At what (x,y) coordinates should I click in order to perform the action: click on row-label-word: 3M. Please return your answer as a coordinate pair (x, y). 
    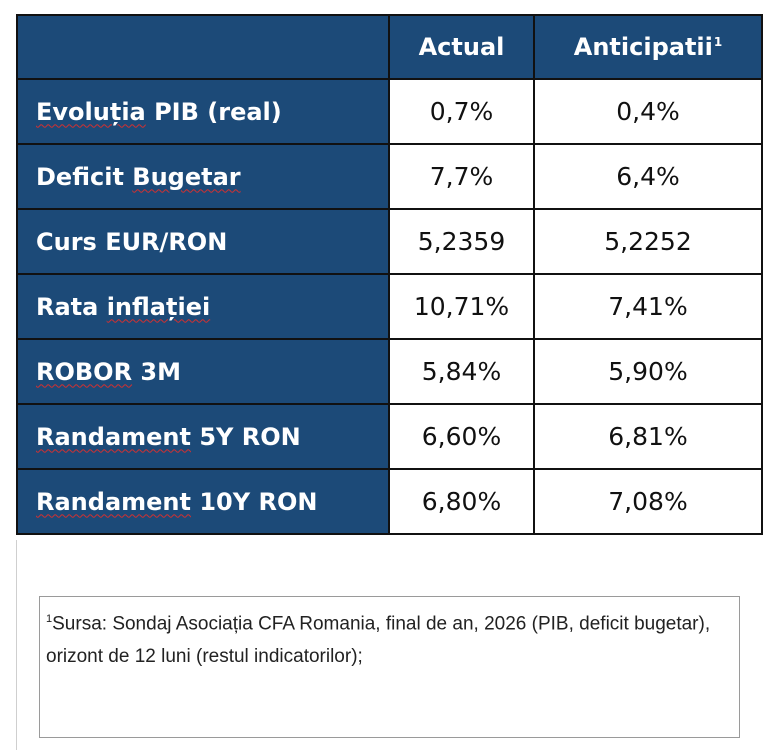
    Looking at the image, I should click on (161, 371).